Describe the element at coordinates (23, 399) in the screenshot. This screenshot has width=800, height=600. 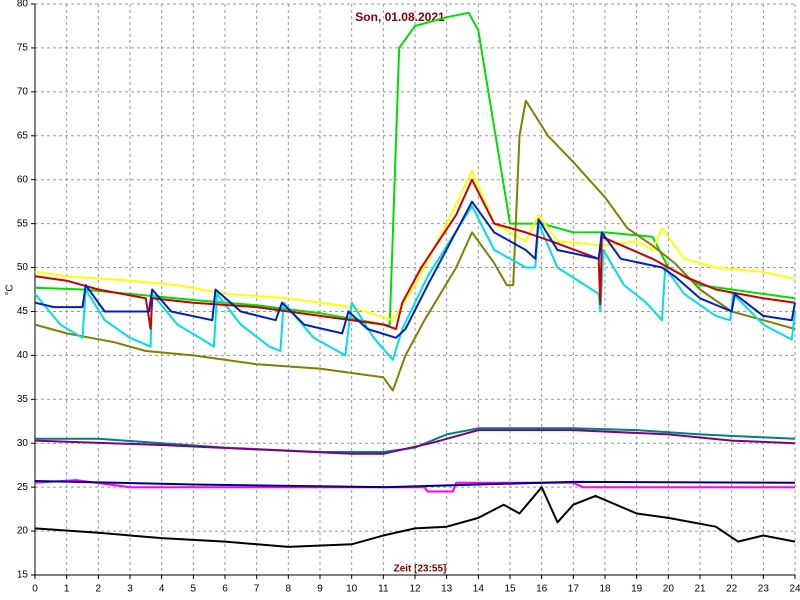
I see `y-tick-label: 35` at that location.